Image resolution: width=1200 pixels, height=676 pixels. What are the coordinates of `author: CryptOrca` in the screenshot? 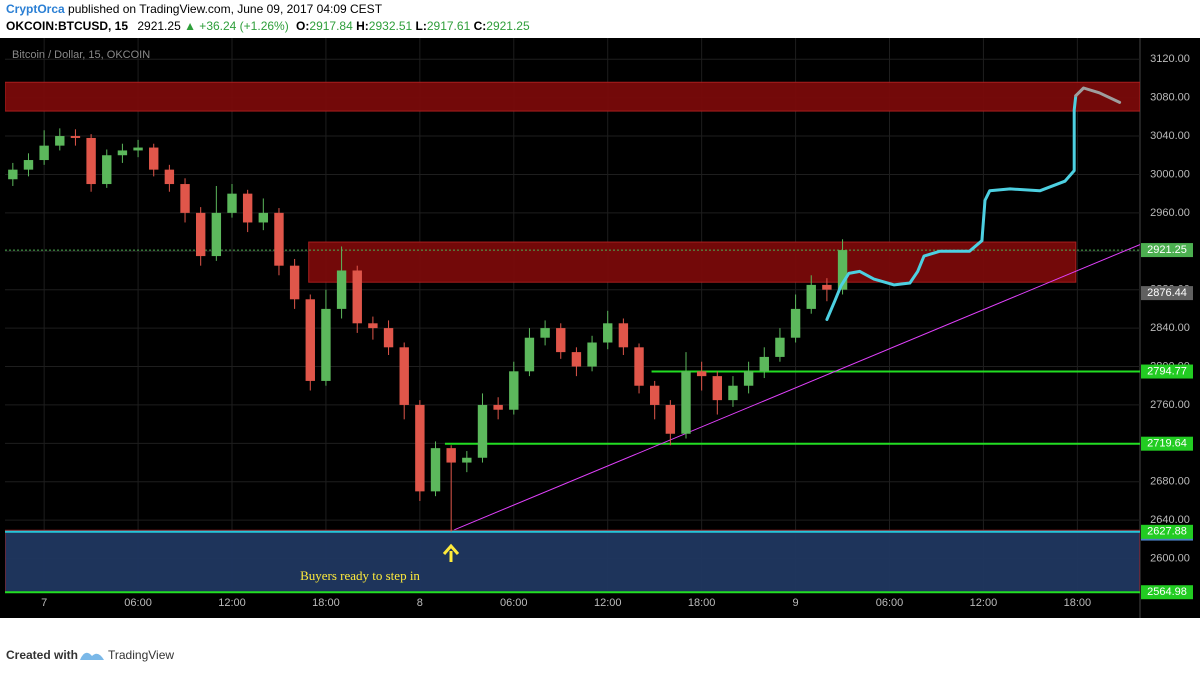 It's located at (35, 9).